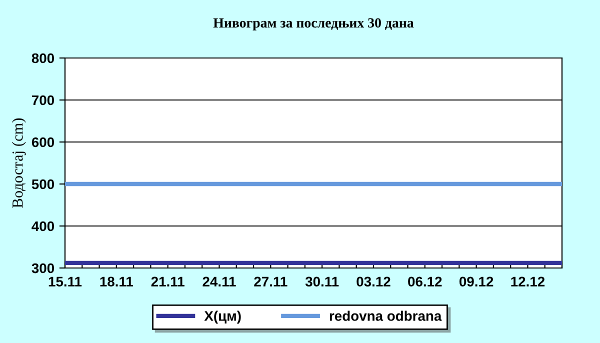 The height and width of the screenshot is (343, 600). What do you see at coordinates (65, 281) in the screenshot?
I see `x-tick-label: 15.11` at bounding box center [65, 281].